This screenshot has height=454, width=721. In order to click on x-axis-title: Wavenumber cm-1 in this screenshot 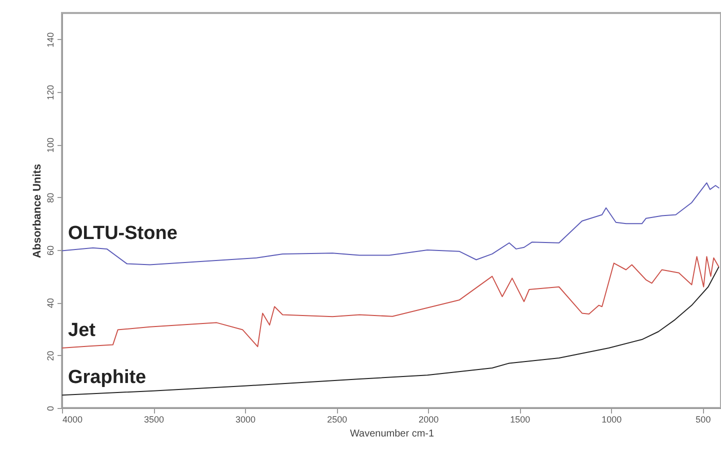, I will do `click(392, 434)`.